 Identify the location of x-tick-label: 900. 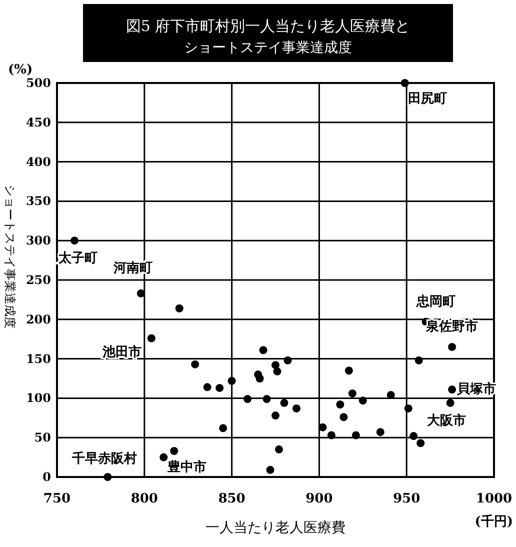
(319, 499).